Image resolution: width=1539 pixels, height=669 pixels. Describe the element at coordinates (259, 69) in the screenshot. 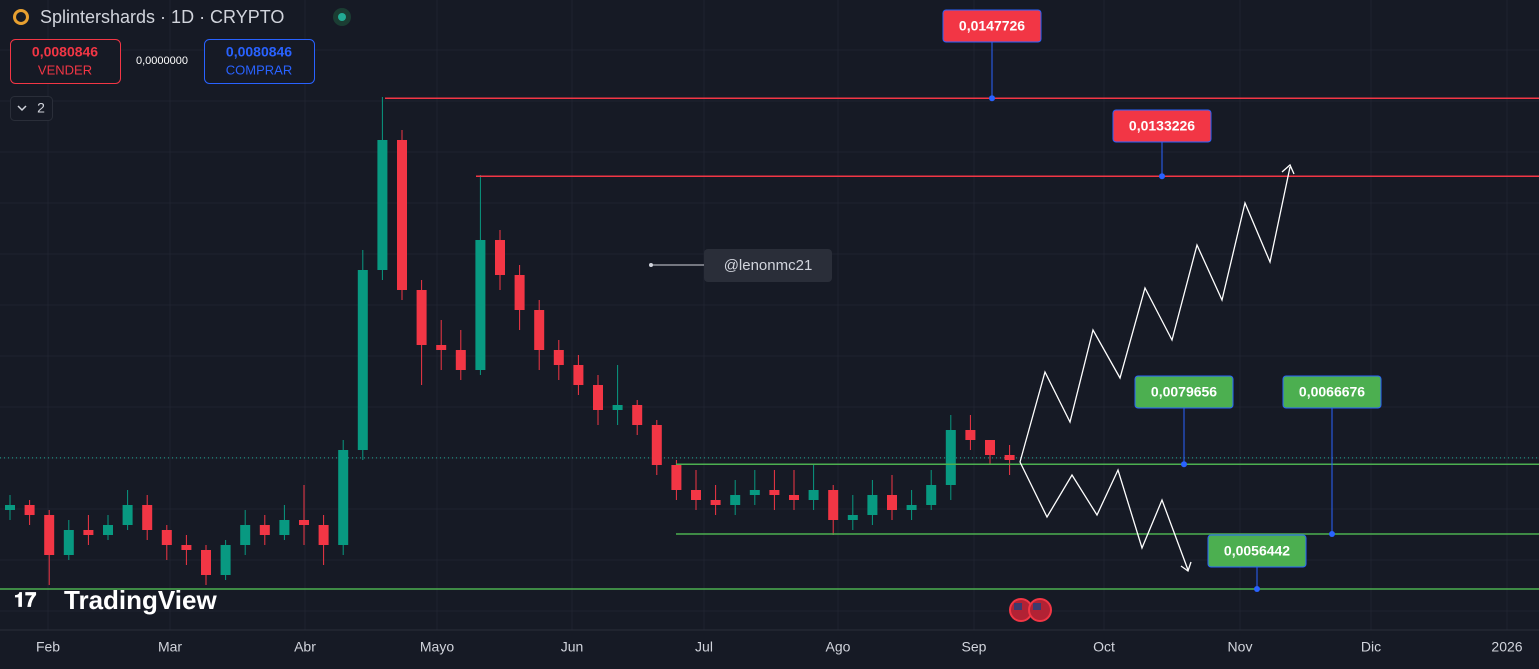

I see `buy-label: COMPRAR` at that location.